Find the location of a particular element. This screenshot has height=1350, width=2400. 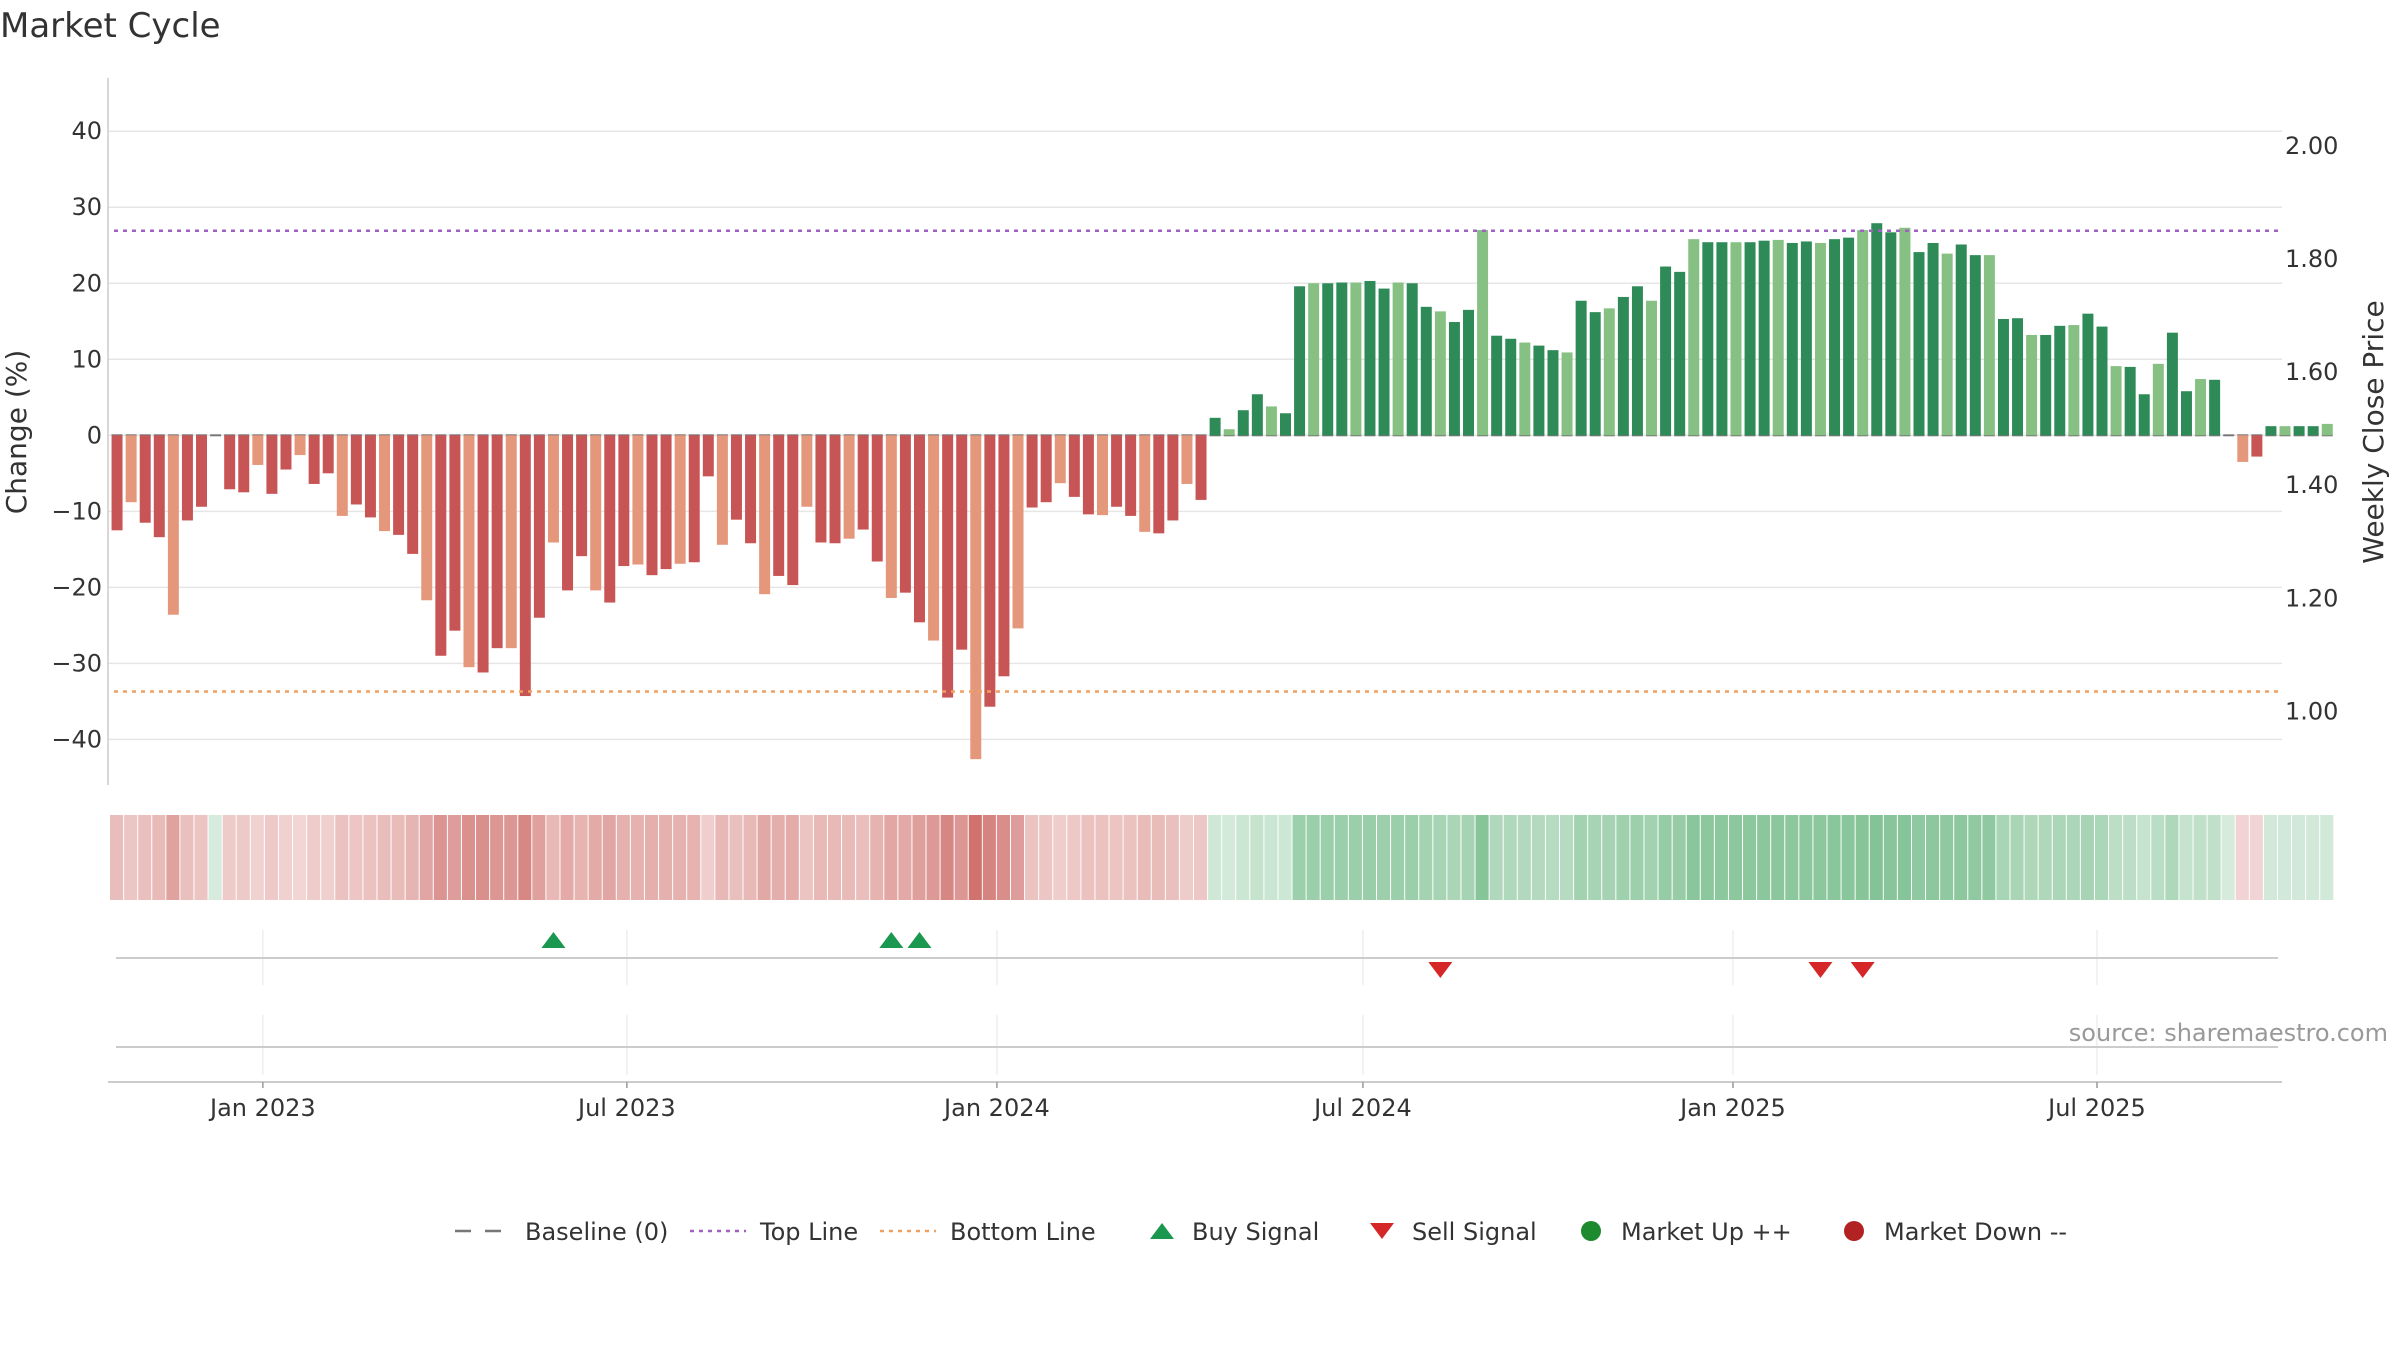

y2-tick-label: 1.40 is located at coordinates (2311, 485).